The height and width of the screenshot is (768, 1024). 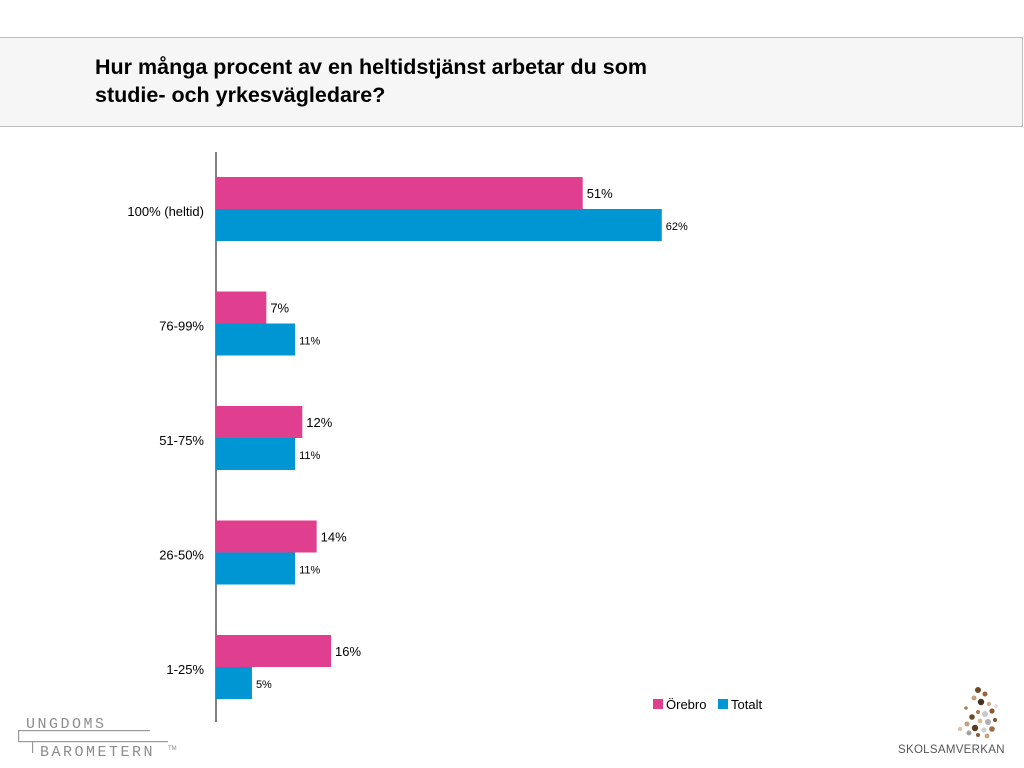 I want to click on page-title-line2: studie- och yrkesvägledare?, so click(x=240, y=95).